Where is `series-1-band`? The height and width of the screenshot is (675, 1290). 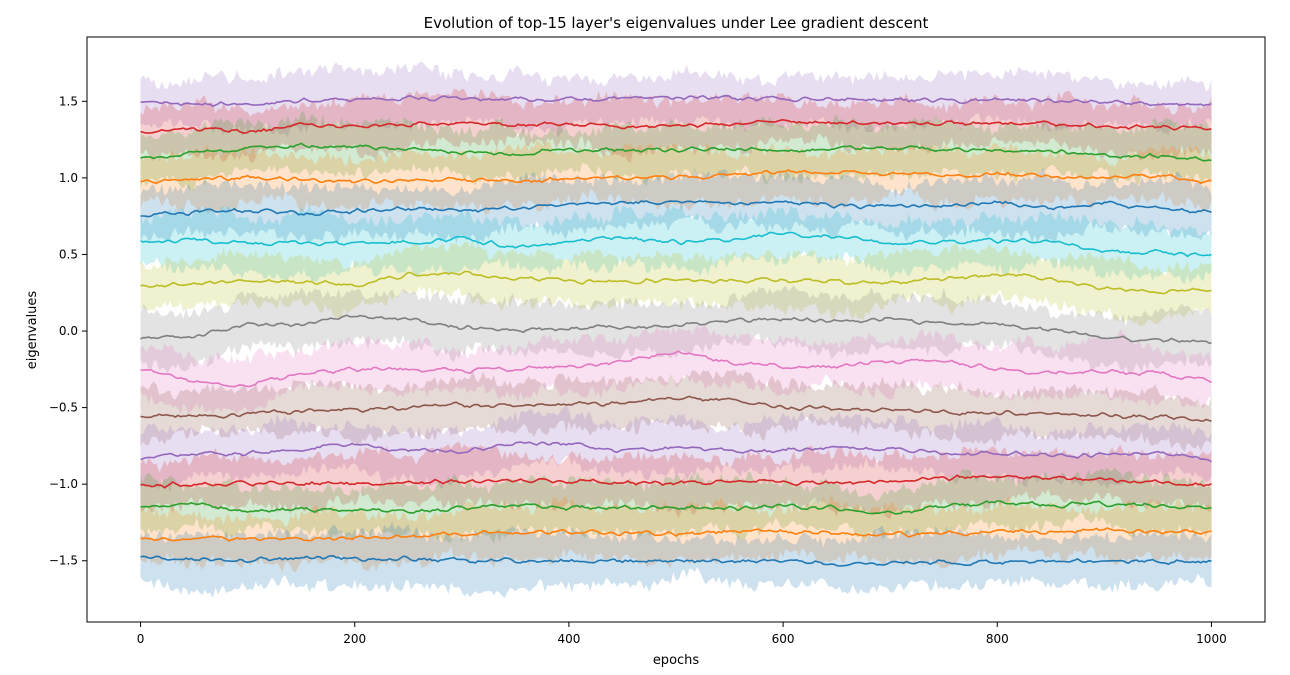
series-1-band is located at coordinates (676, 100).